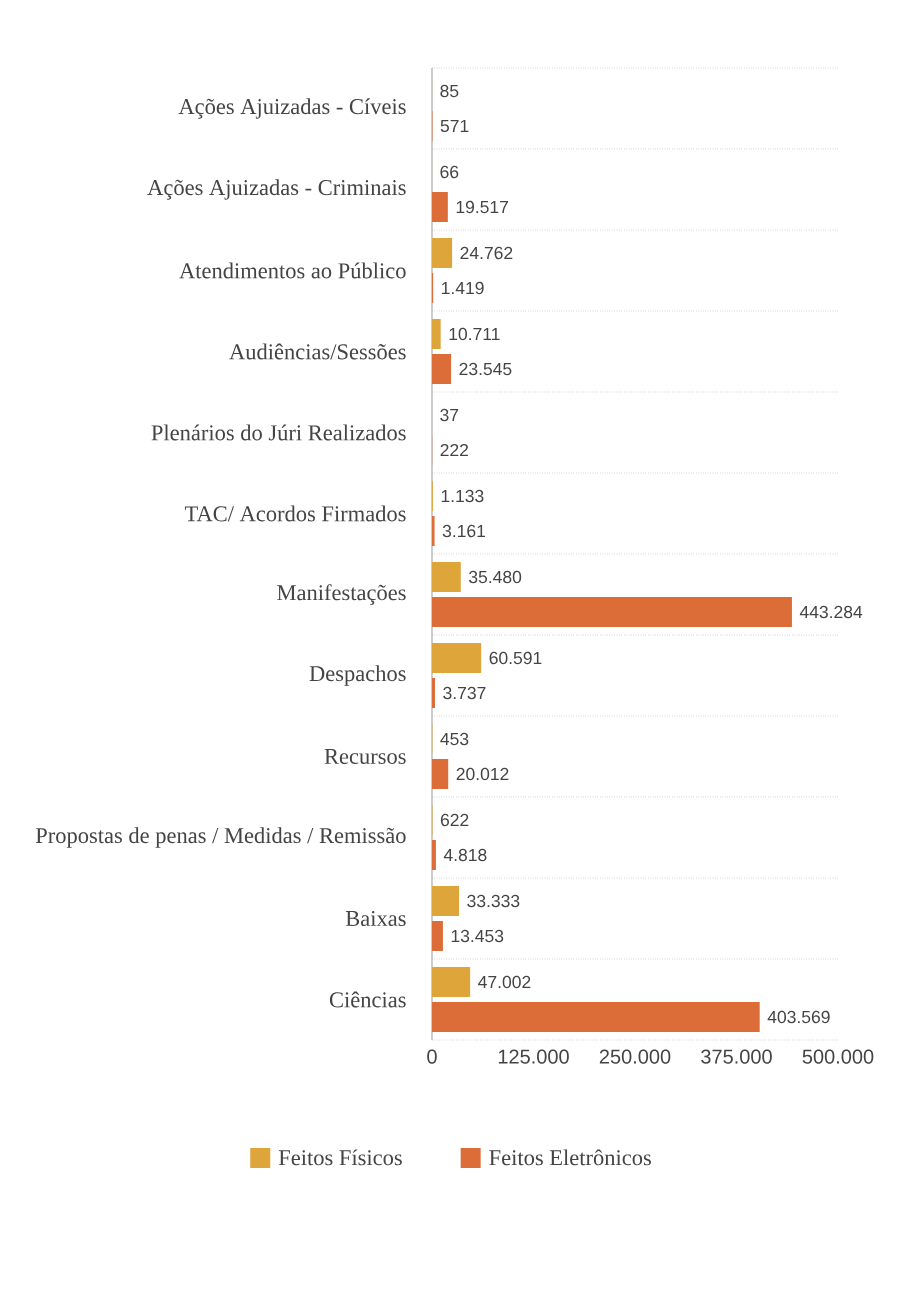  What do you see at coordinates (365, 756) in the screenshot?
I see `y-tick-label: Recursos` at bounding box center [365, 756].